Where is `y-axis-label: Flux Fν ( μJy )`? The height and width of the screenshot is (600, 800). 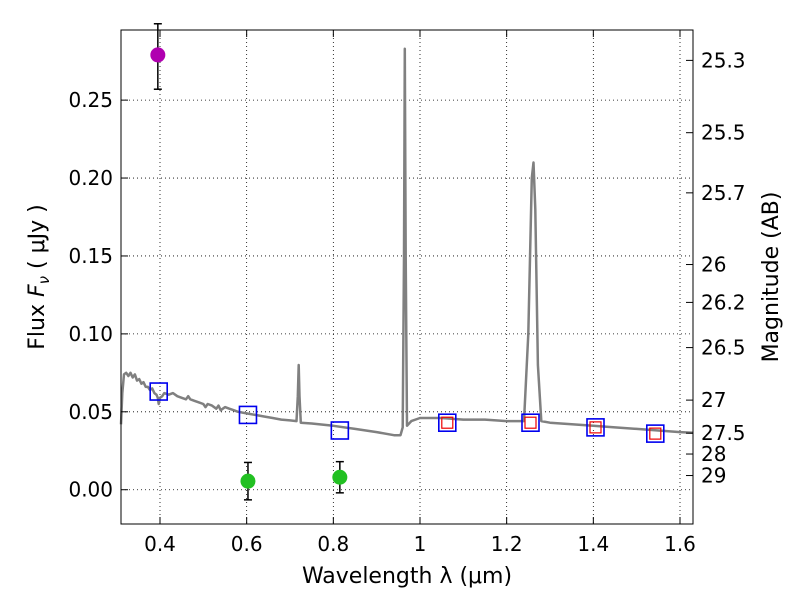 y-axis-label: Flux Fν ( μJy ) is located at coordinates (39, 276).